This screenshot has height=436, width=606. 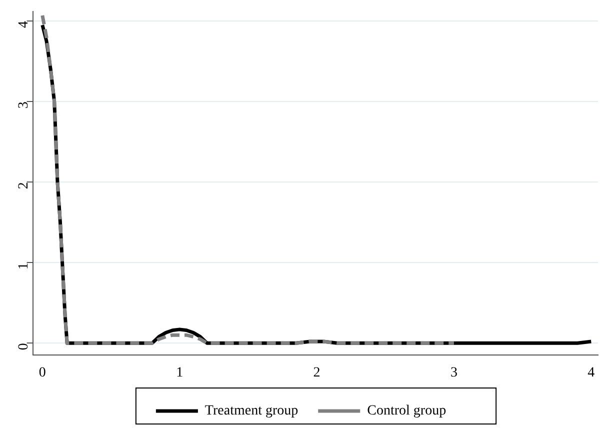 What do you see at coordinates (251, 411) in the screenshot?
I see `legend-label: Treatment group` at bounding box center [251, 411].